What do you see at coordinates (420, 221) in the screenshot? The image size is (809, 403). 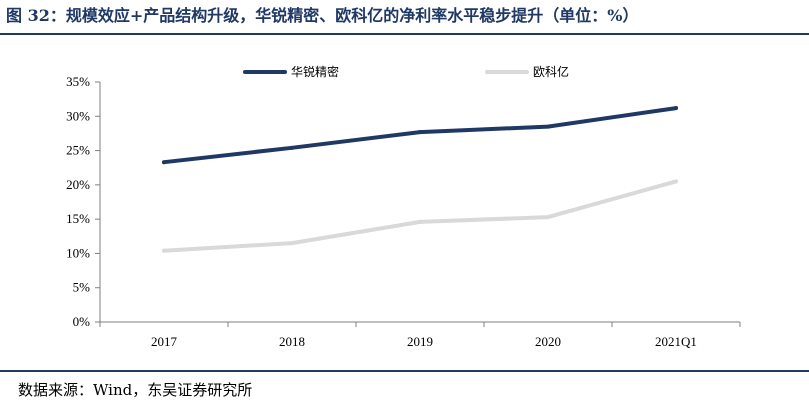 I see `data-point-2-2019` at bounding box center [420, 221].